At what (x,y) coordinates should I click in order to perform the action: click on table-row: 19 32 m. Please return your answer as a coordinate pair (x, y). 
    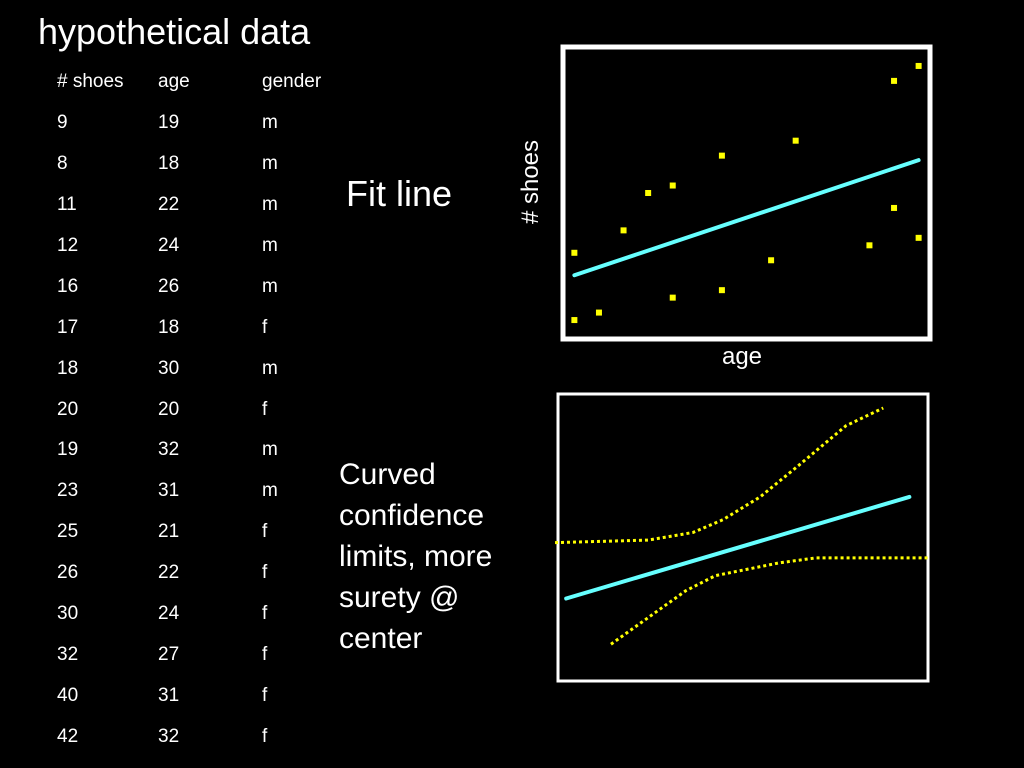
    Looking at the image, I should click on (204, 450).